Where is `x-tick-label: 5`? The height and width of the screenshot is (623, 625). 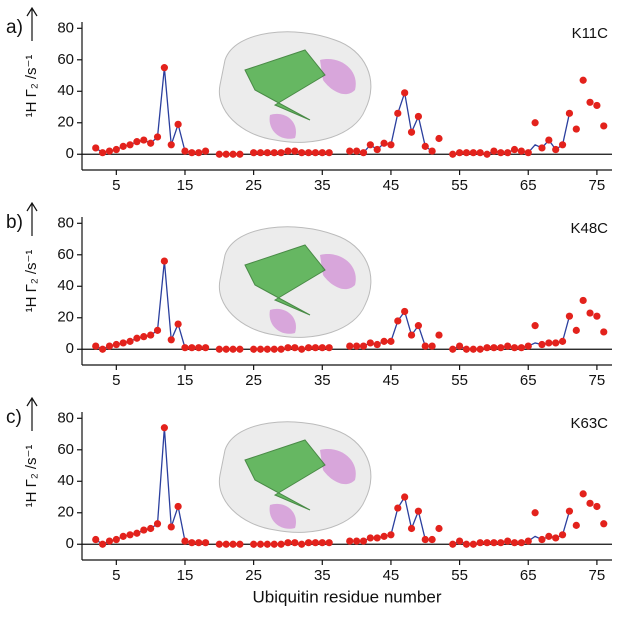
x-tick-label: 5 is located at coordinates (116, 575).